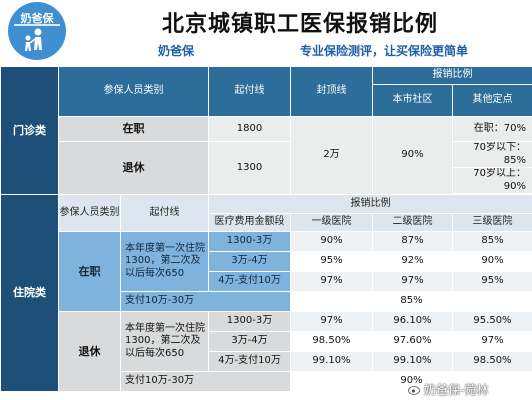 Image resolution: width=532 pixels, height=400 pixels. Describe the element at coordinates (412, 155) in the screenshot. I see `outpatient-community-ratio: 90%` at that location.